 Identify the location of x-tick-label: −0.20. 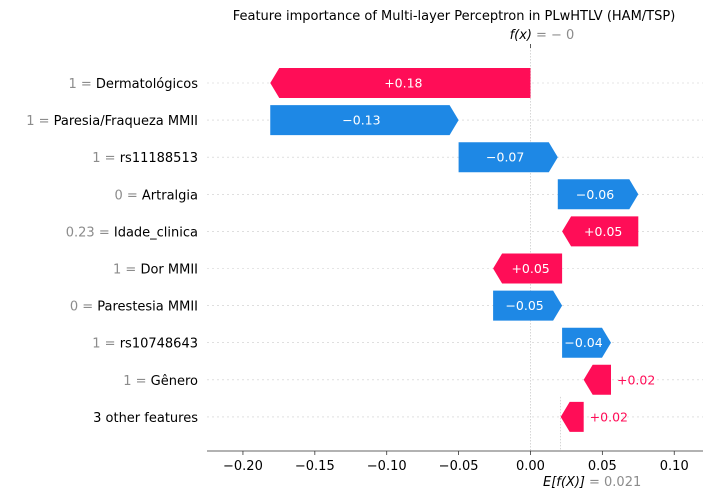
(243, 466).